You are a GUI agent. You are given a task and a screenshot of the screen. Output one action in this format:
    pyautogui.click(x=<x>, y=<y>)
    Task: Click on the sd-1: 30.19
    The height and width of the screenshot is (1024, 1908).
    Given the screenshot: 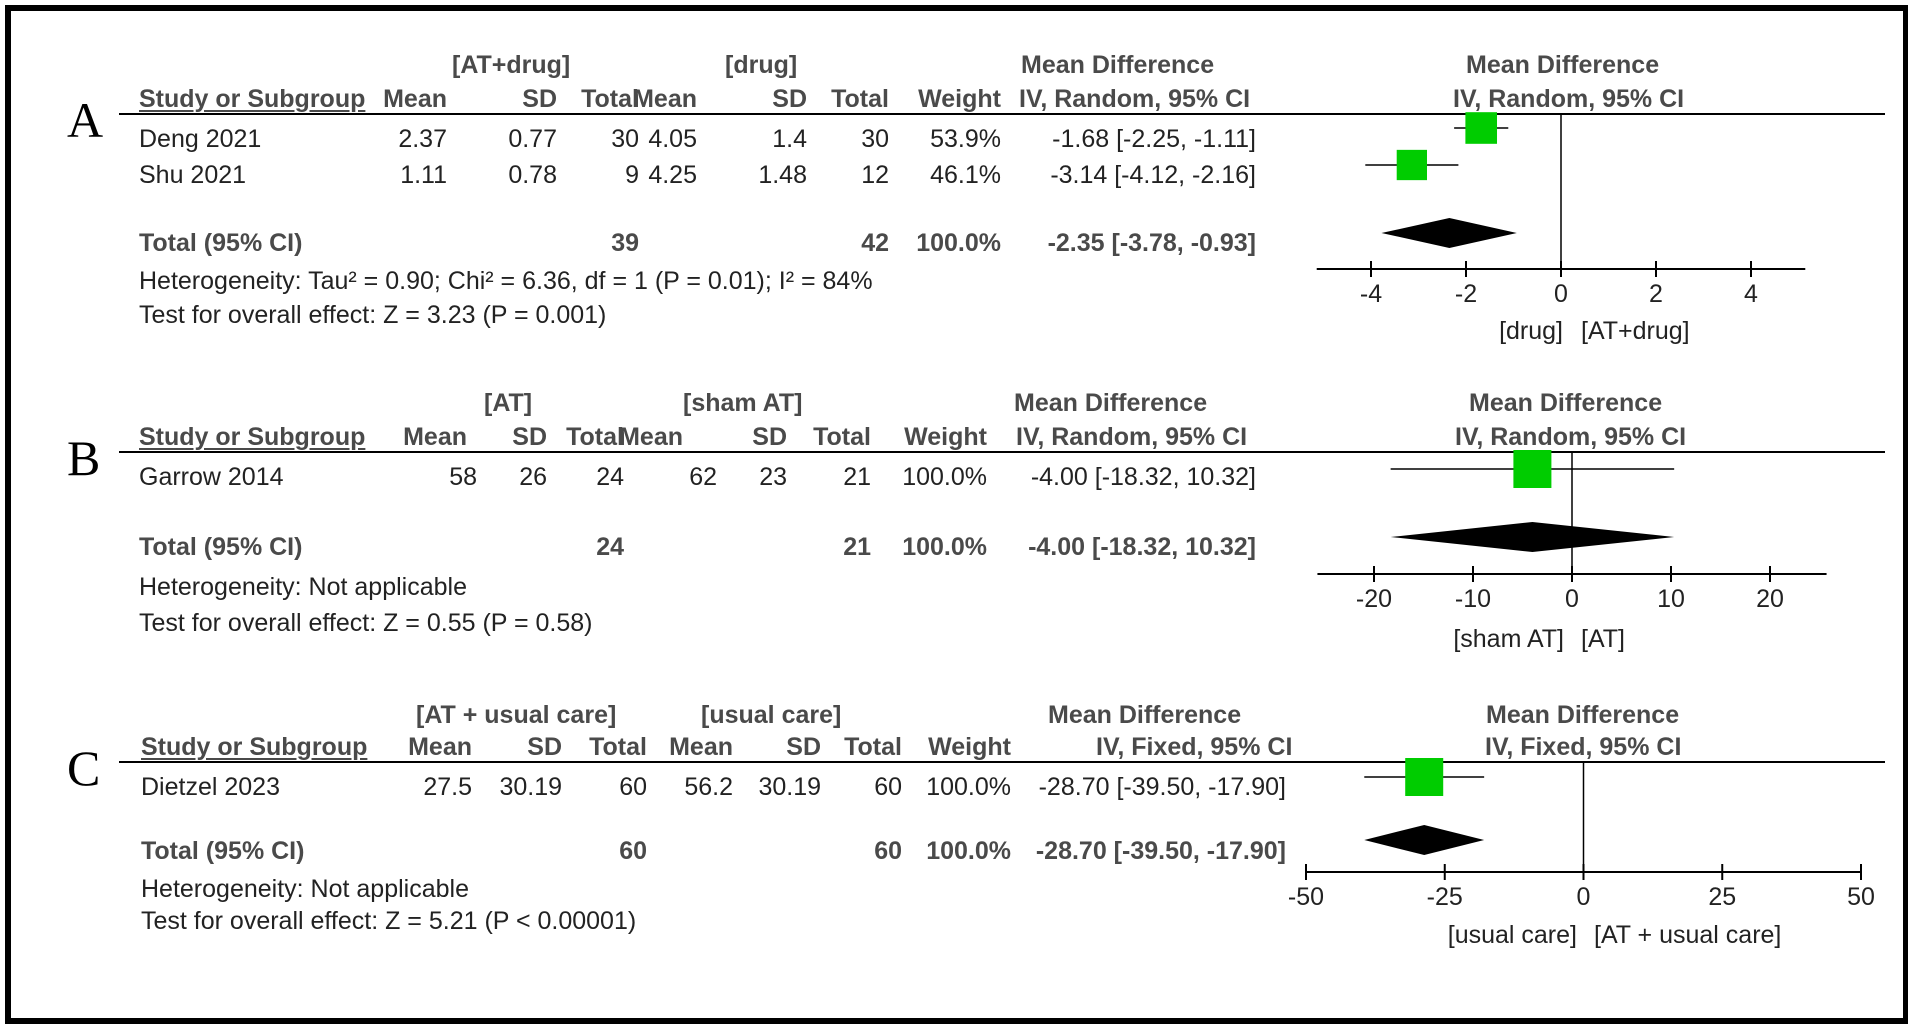 What is the action you would take?
    pyautogui.click(x=530, y=787)
    